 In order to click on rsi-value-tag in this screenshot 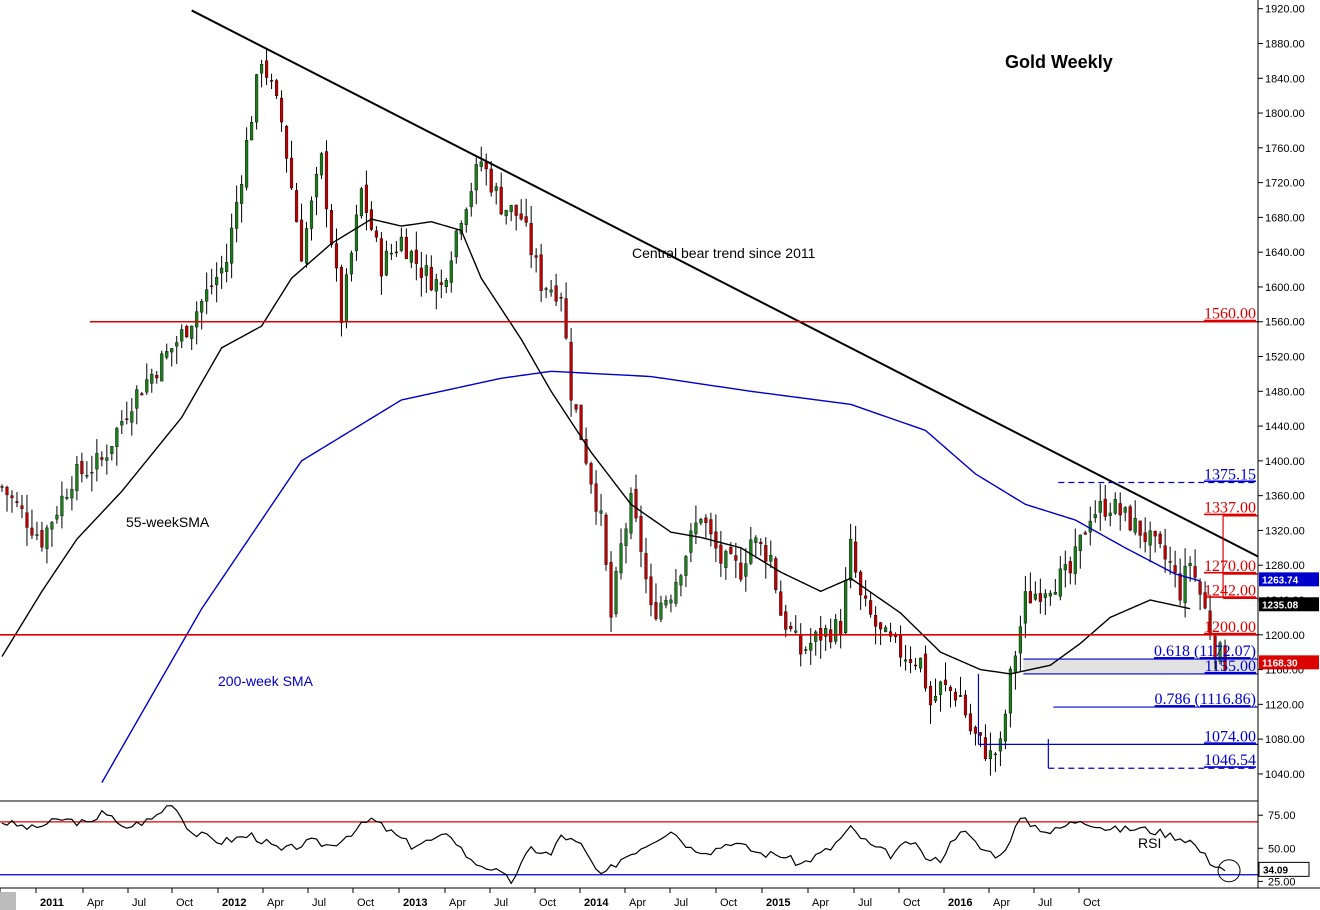, I will do `click(1284, 869)`.